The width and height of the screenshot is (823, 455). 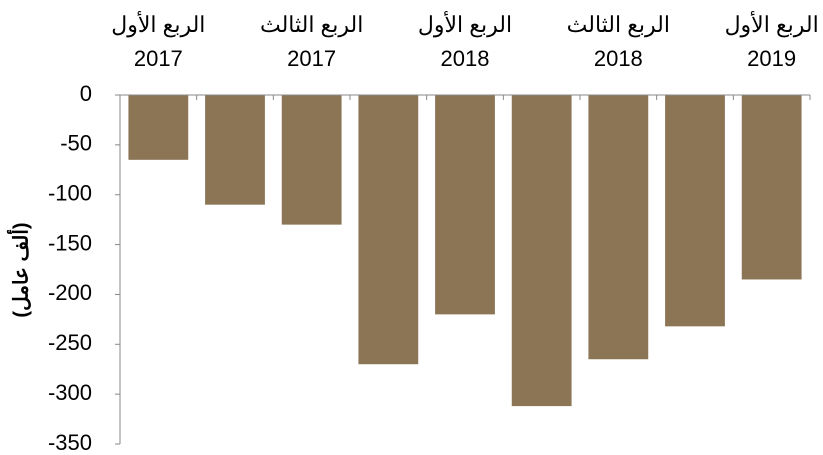 What do you see at coordinates (771, 41) in the screenshot?
I see `x-tick-label: الربع الأول 2019` at bounding box center [771, 41].